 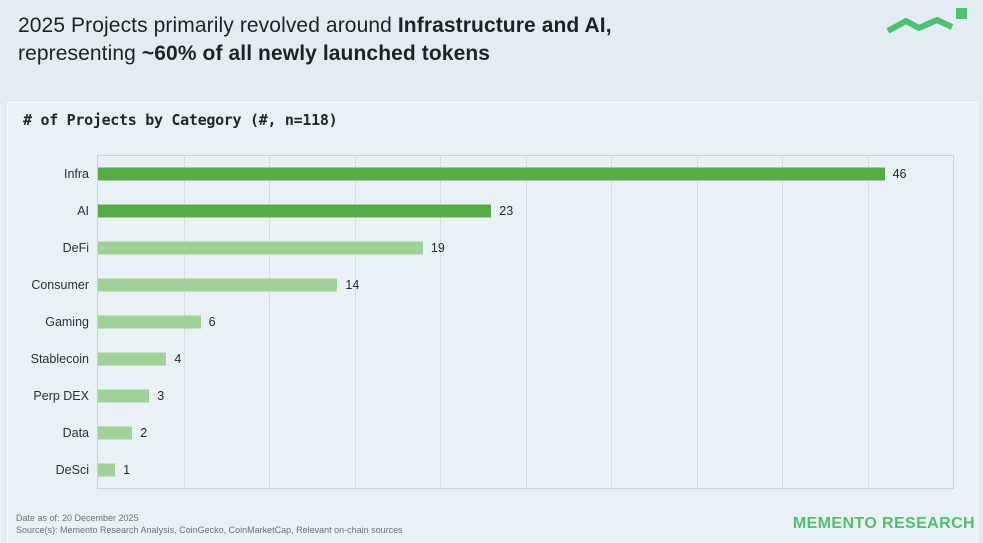 I want to click on memento-logo-icon, so click(x=926, y=21).